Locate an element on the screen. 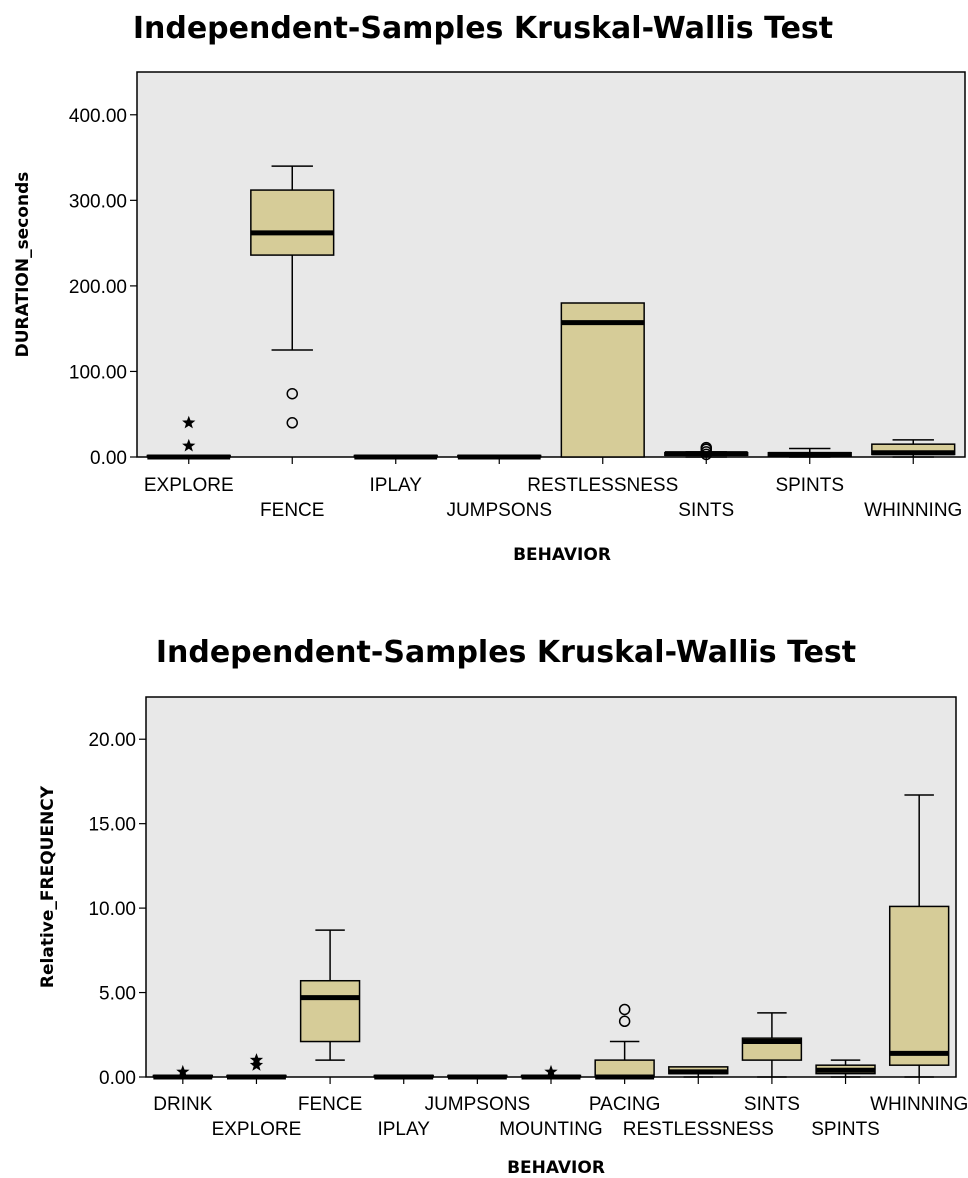 The width and height of the screenshot is (968, 1178). y-axis-label: DURATION_seconds is located at coordinates (23, 265).